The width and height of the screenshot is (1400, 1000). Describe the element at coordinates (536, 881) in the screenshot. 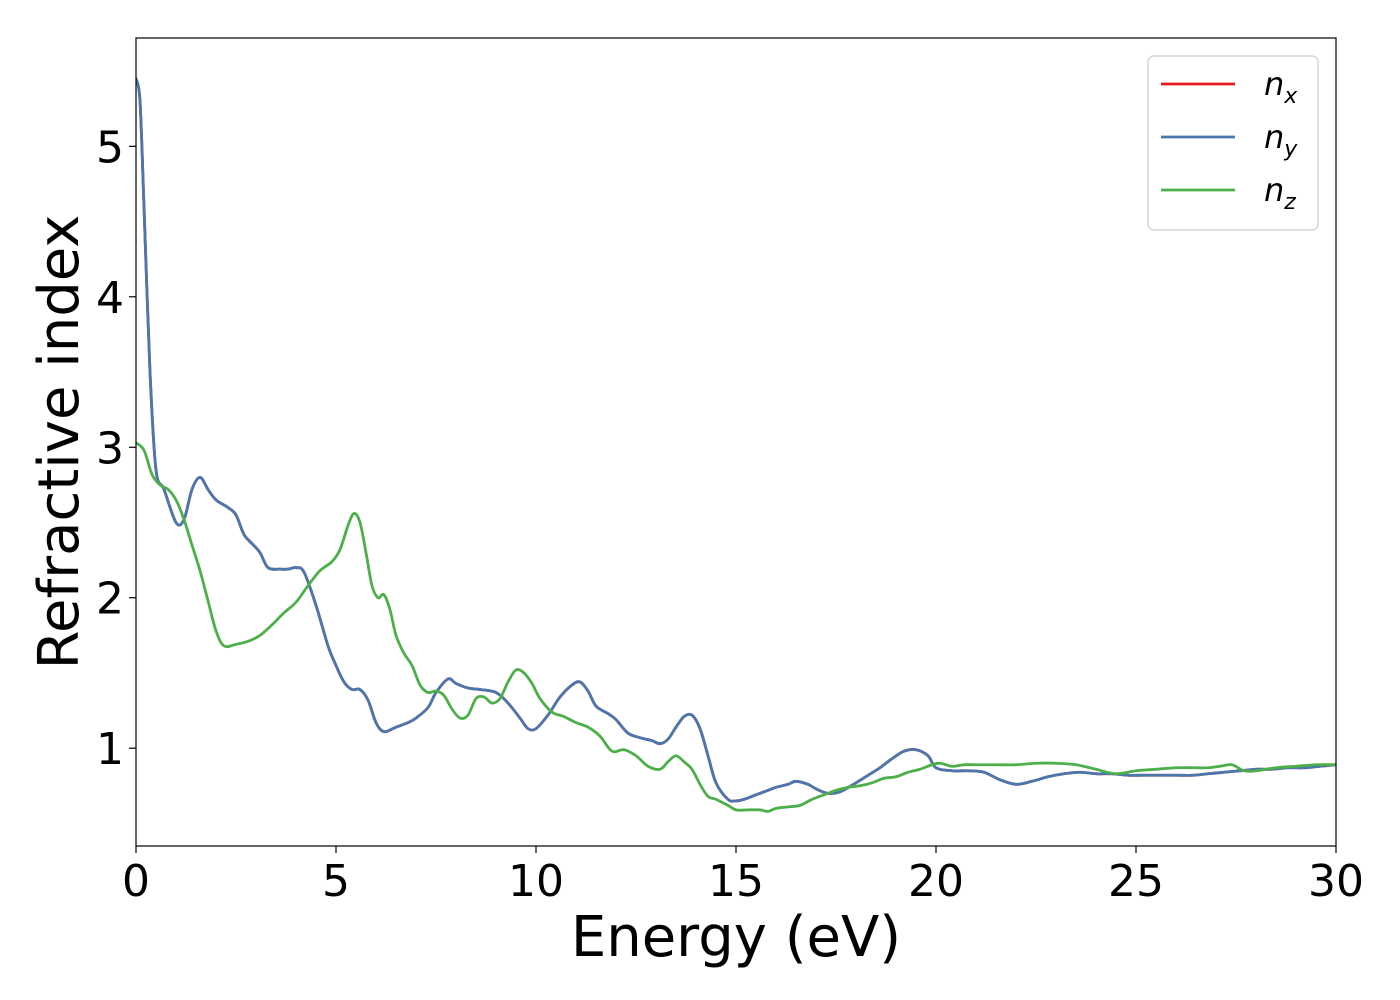

I see `x-tick-label: 10` at that location.